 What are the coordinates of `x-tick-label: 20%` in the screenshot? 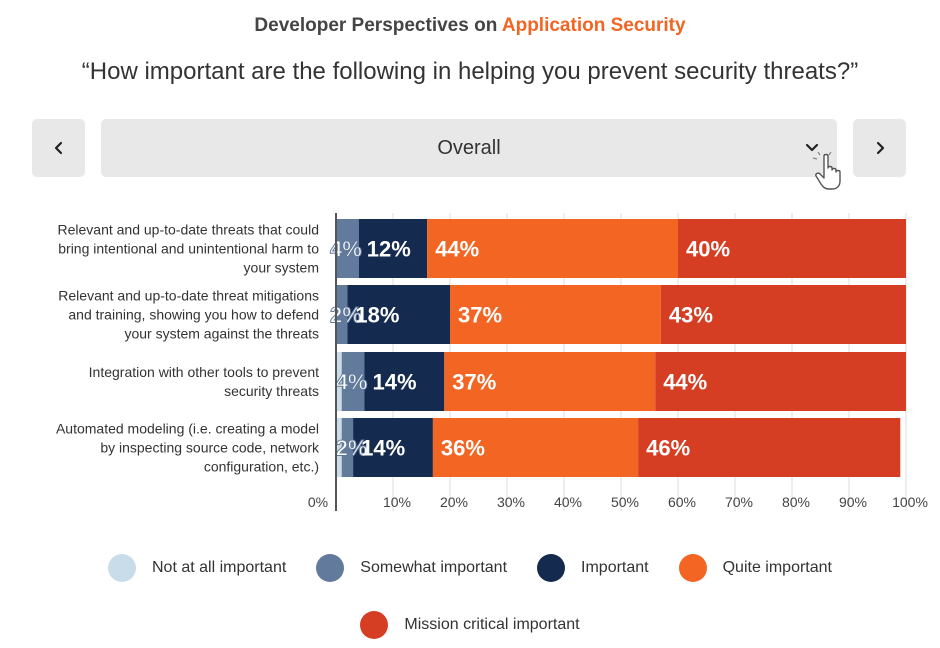 It's located at (454, 502).